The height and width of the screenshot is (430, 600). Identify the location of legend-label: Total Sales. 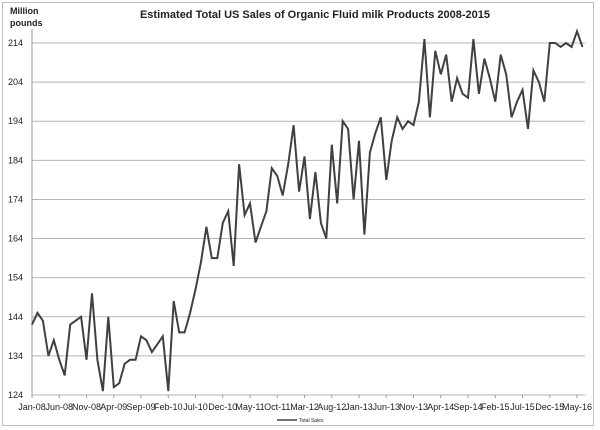
(311, 421).